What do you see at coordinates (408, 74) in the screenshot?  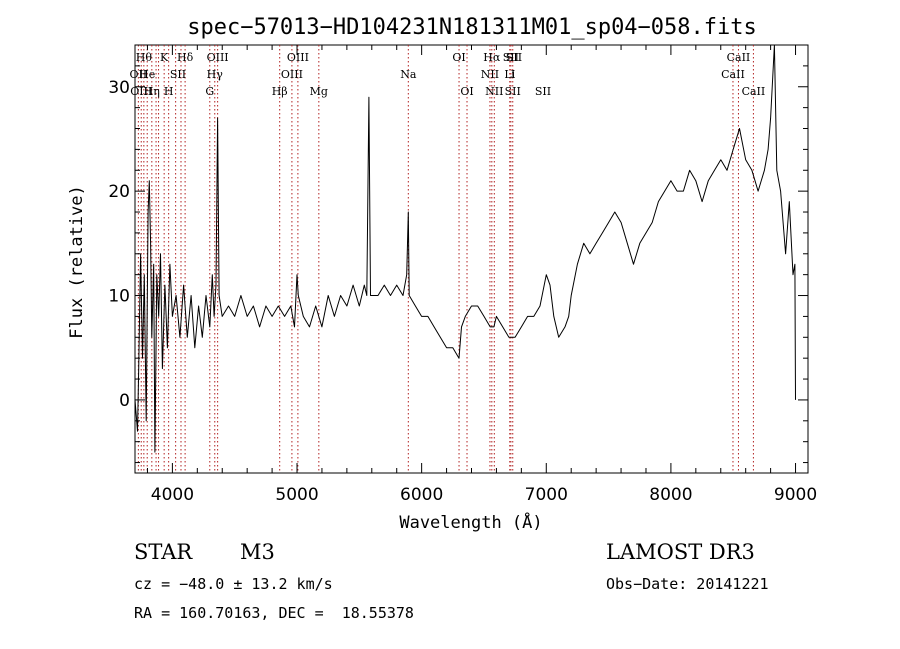 I see `marker-label: Na` at bounding box center [408, 74].